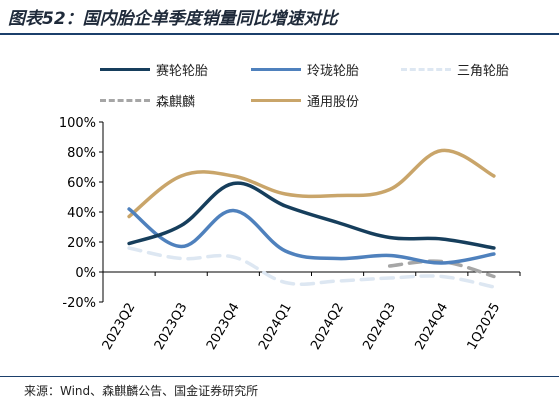 The image size is (559, 403). Describe the element at coordinates (327, 327) in the screenshot. I see `x-tick-label: 2024Q2` at that location.